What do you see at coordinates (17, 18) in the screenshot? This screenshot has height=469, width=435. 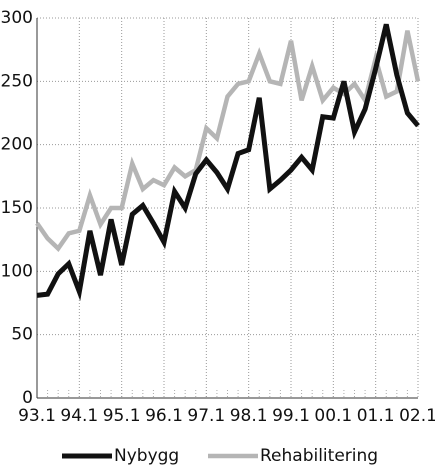 I see `y-tick-label: 300` at bounding box center [17, 18].